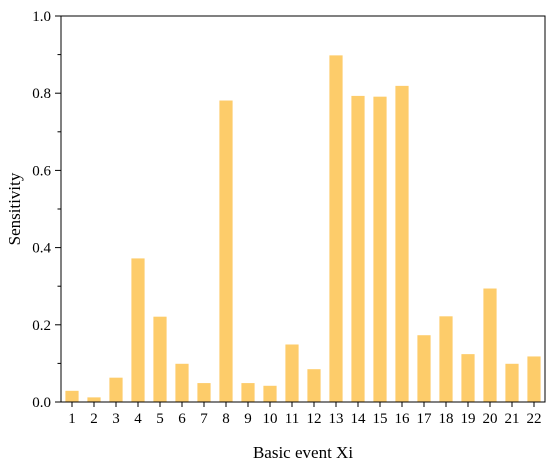 The width and height of the screenshot is (550, 469). What do you see at coordinates (270, 419) in the screenshot?
I see `x-tick-label-10: 10` at bounding box center [270, 419].